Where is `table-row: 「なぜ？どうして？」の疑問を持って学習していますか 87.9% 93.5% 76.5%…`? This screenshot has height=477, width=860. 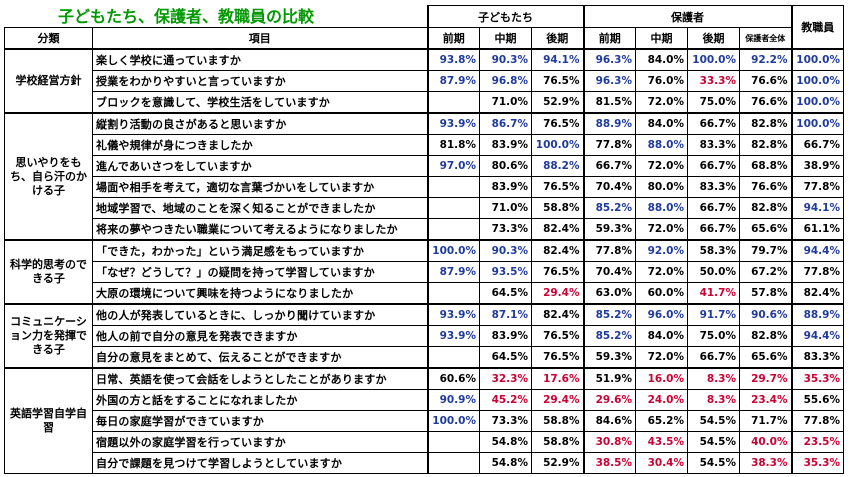
table-row: 「なぜ？どうして？」の疑問を持って学習していますか 87.9% 93.5% 76.5%… is located at coordinates (424, 272).